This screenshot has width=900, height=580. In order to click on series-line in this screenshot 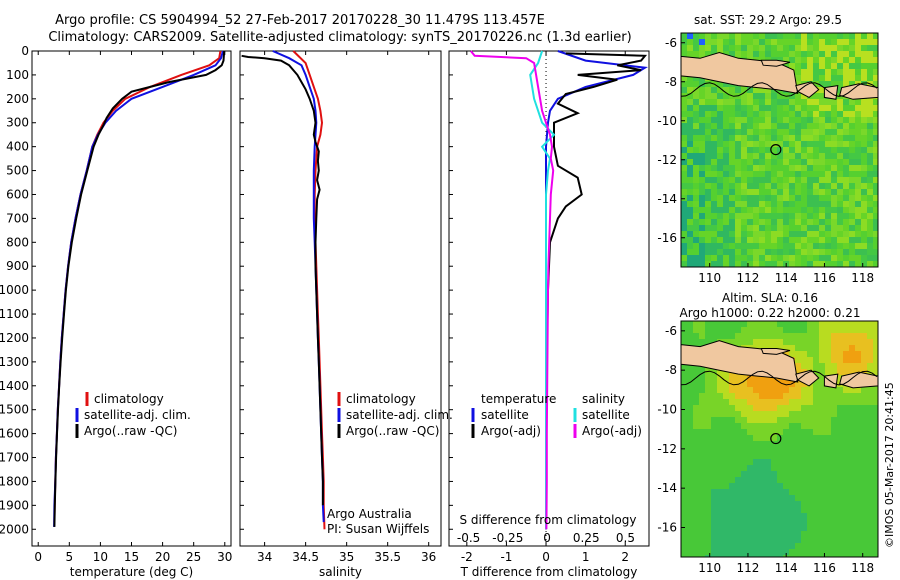, I will do `click(542, 290)`.